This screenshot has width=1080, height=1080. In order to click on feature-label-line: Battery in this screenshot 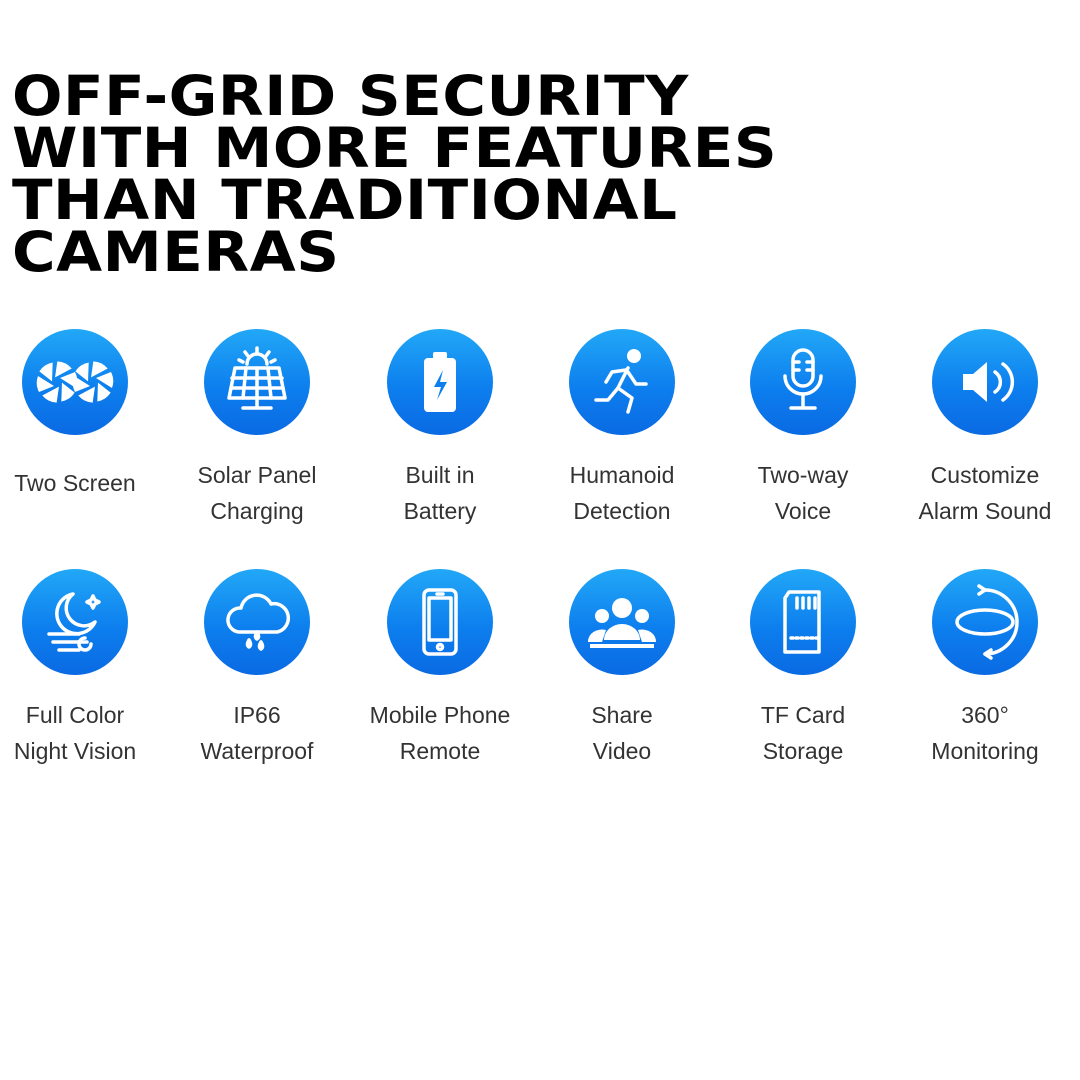, I will do `click(440, 511)`.